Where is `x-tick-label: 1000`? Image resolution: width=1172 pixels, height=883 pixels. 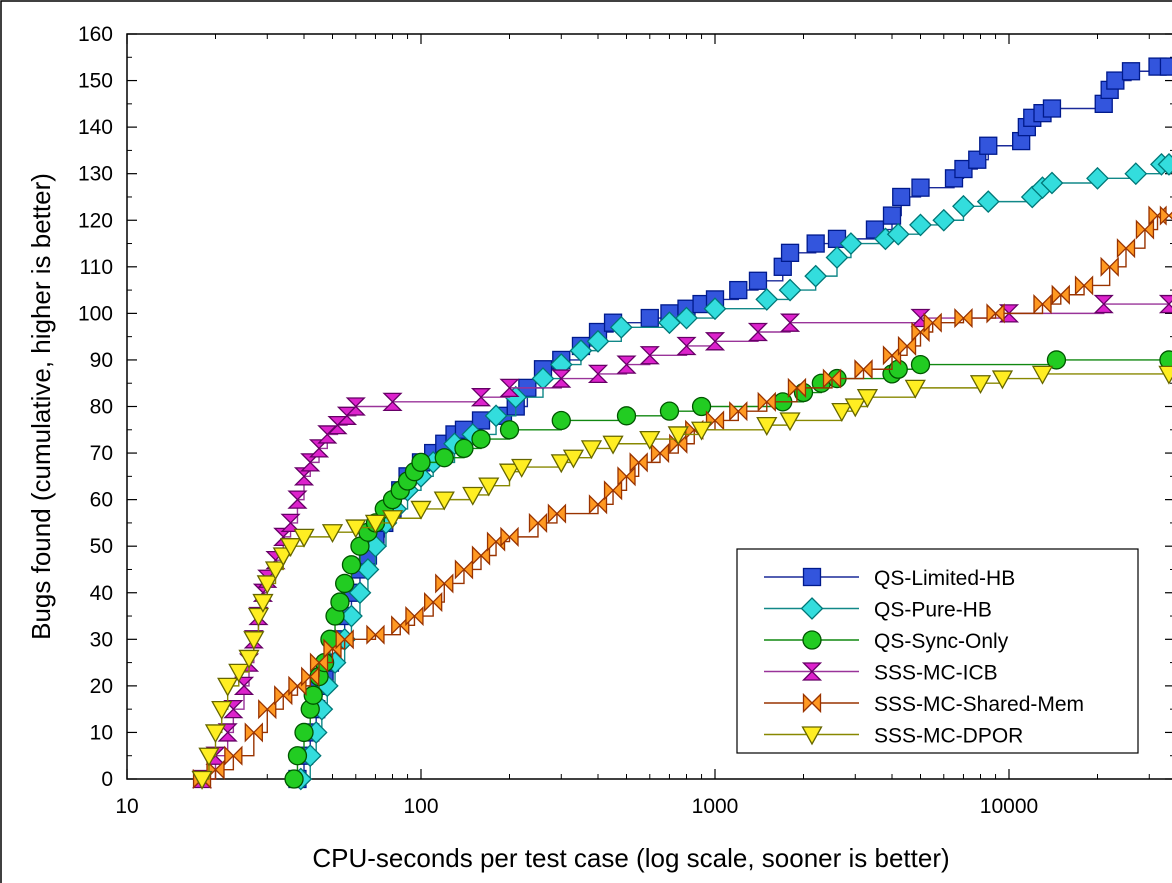
x-tick-label: 1000 is located at coordinates (715, 806).